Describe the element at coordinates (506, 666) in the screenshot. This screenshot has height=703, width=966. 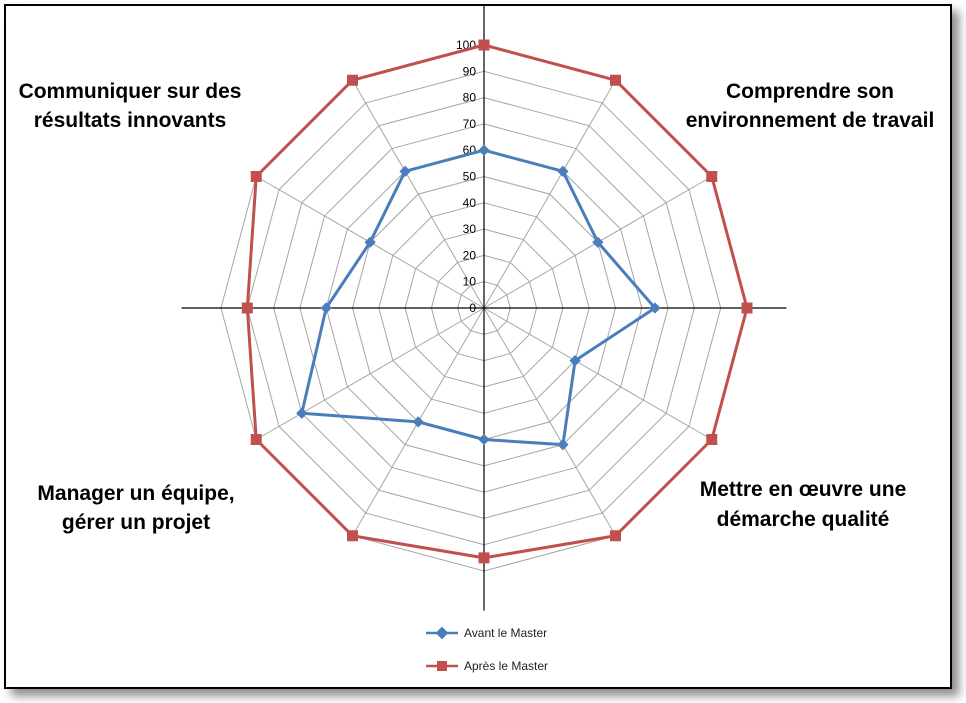
I see `legend-label-apres: Après le Master` at that location.